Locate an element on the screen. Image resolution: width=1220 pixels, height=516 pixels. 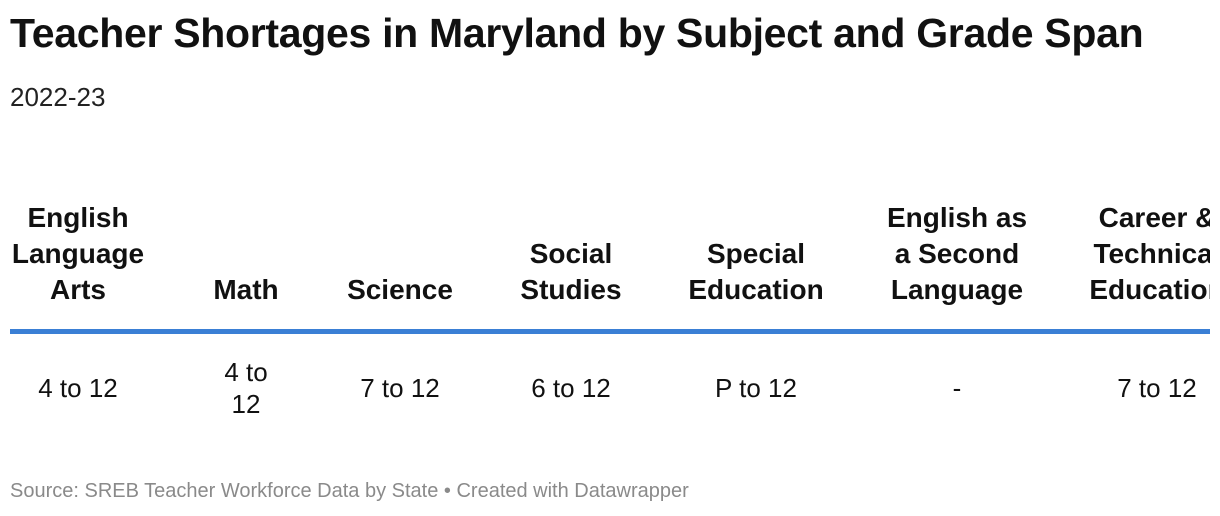
column-header: English as a Second Language is located at coordinates (957, 253).